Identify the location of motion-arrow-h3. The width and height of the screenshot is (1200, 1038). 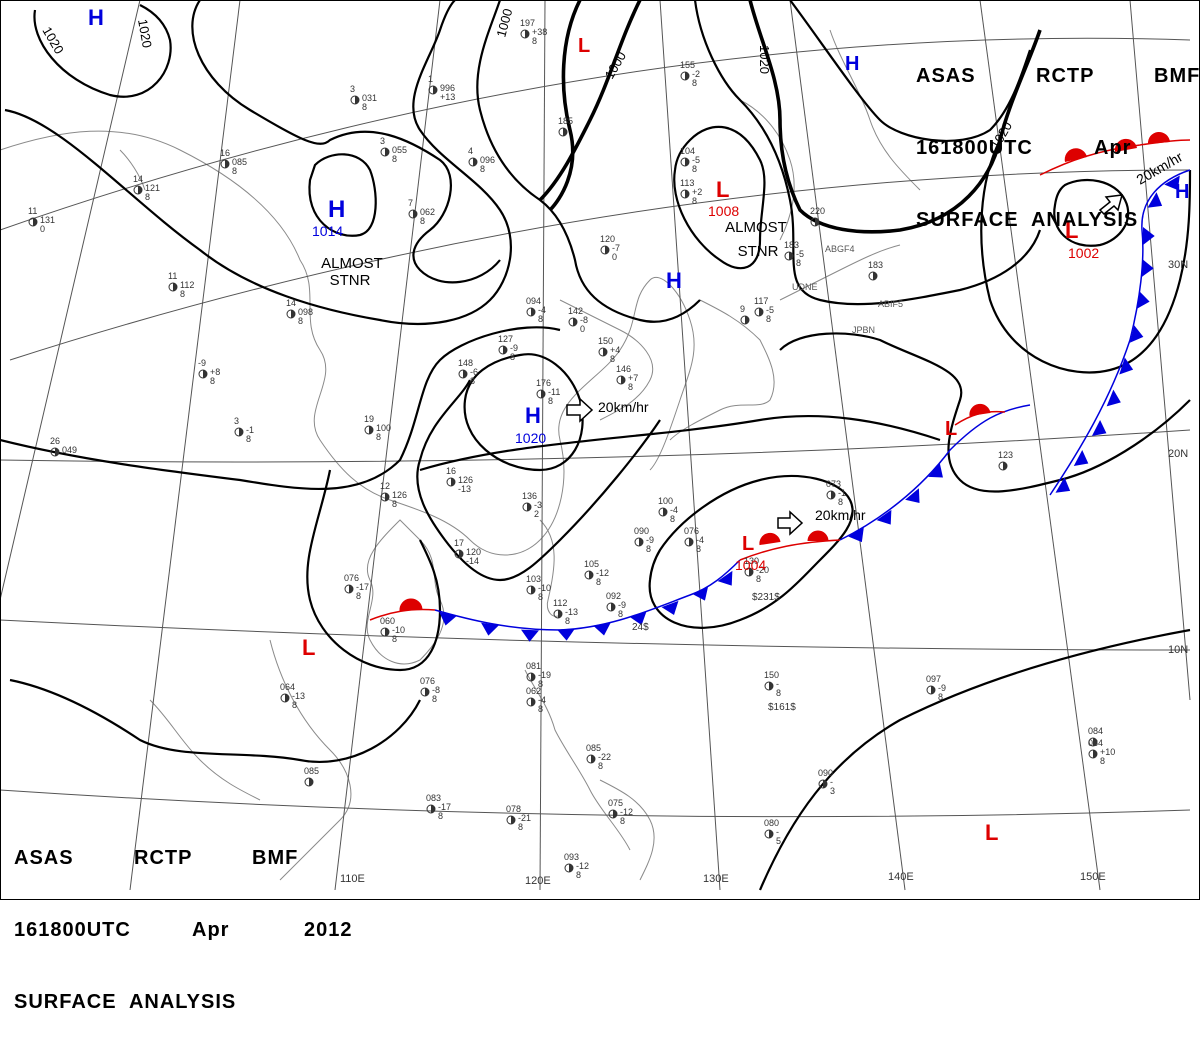
(580, 410).